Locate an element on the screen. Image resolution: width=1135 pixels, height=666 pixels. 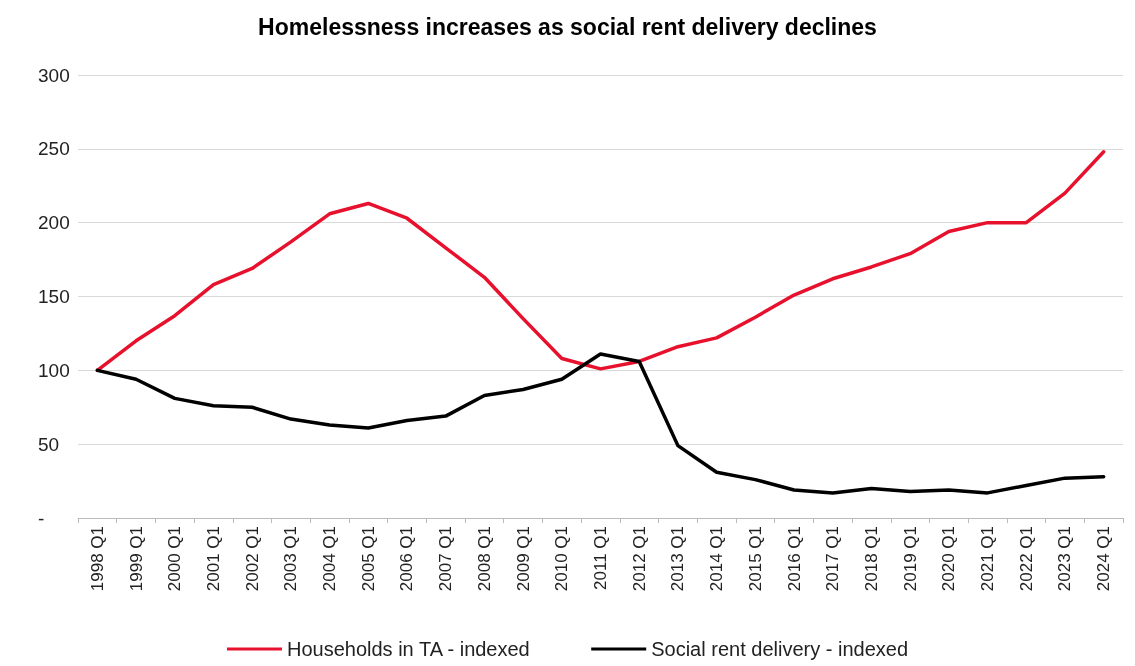
legend-label: Households in TA - indexed is located at coordinates (408, 649).